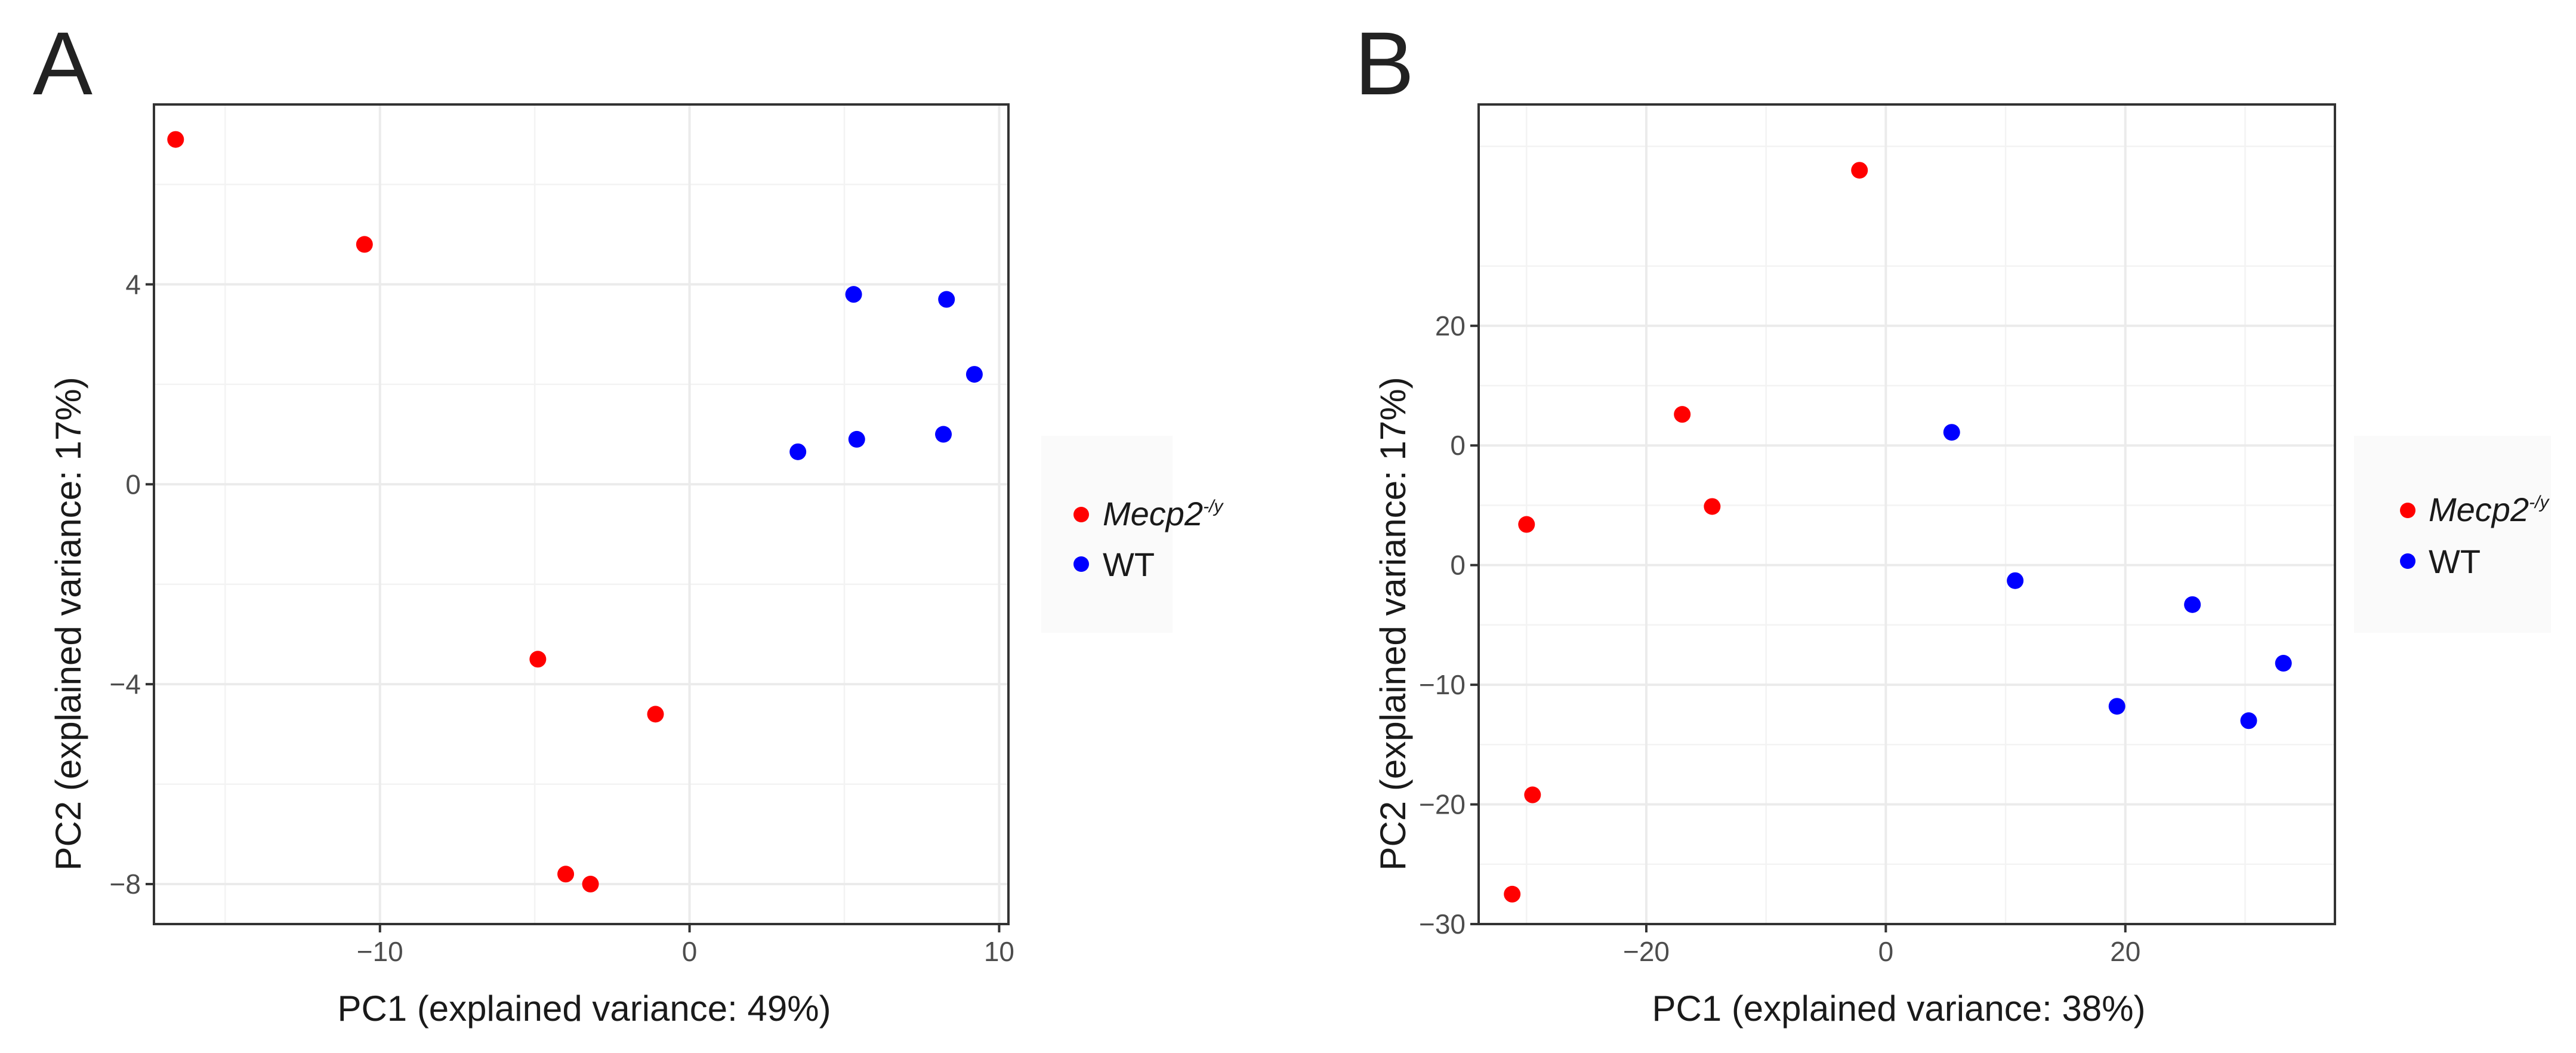 The image size is (2576, 1053). I want to click on legend-label-mecp2-b-name: Mecp2, so click(2479, 510).